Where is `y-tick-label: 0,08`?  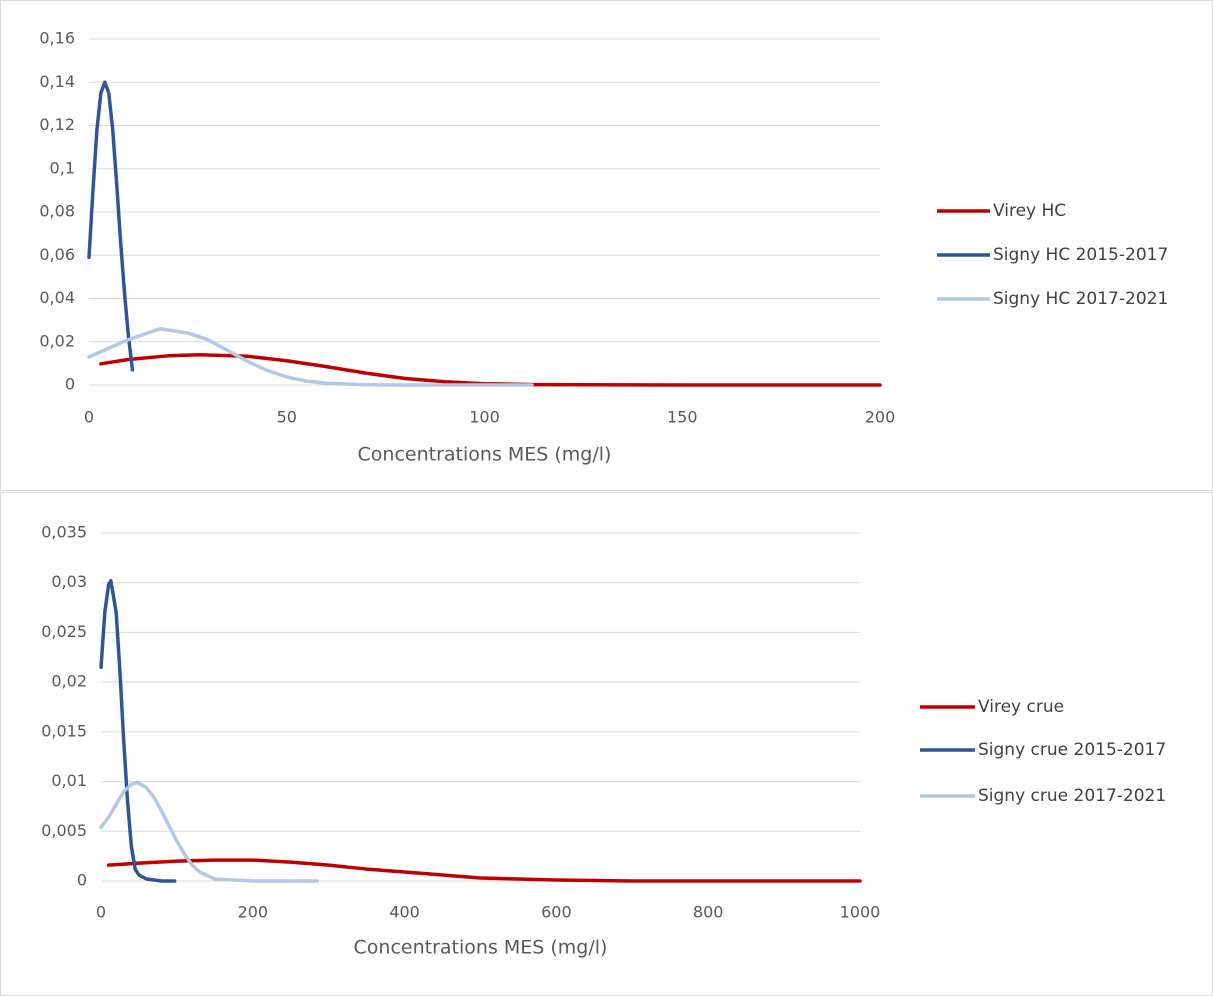 y-tick-label: 0,08 is located at coordinates (57, 211).